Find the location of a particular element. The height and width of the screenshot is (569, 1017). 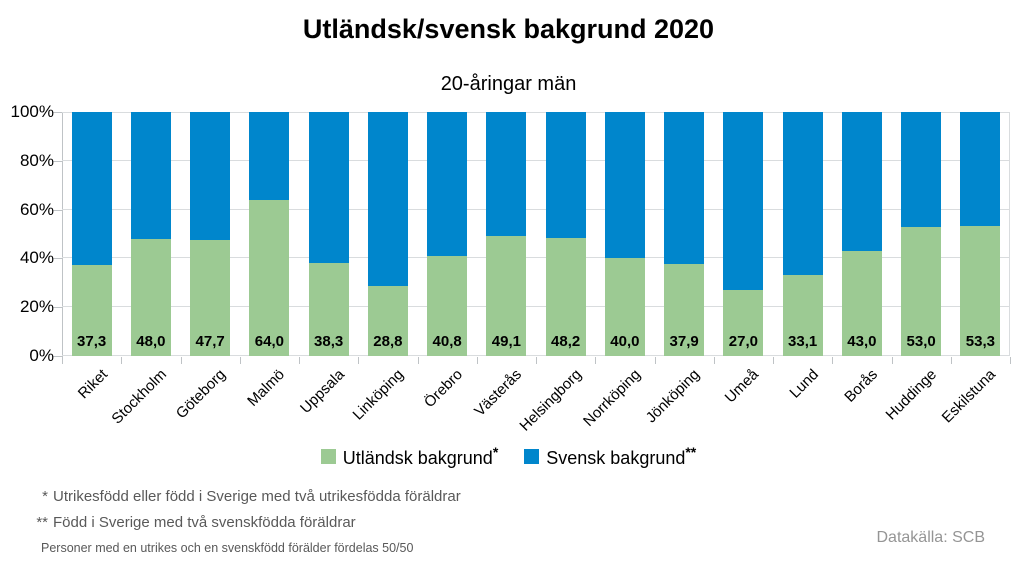

bar-column: 47,7 is located at coordinates (210, 234).